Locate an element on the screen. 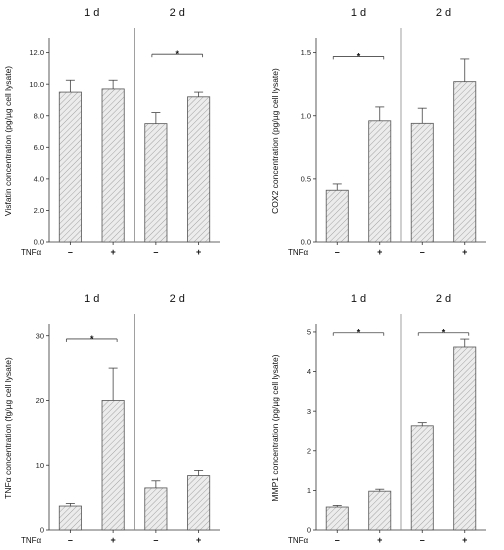  y-tick-label: 6.0 is located at coordinates (39, 147).